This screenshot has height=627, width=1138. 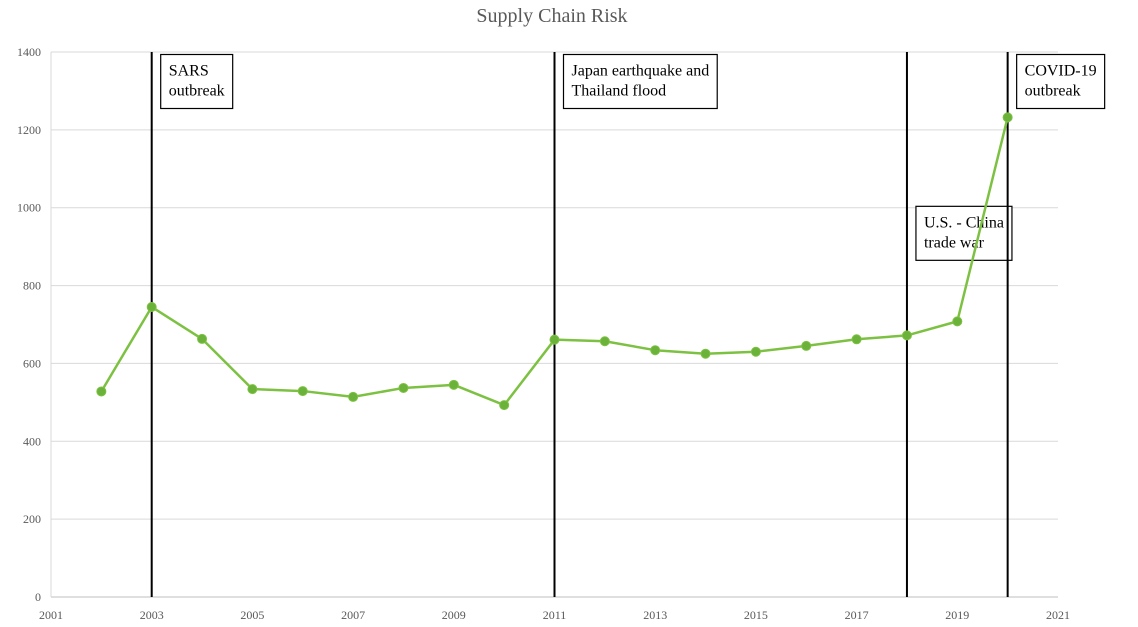 I want to click on x-tick-label: 2019, so click(x=957, y=615).